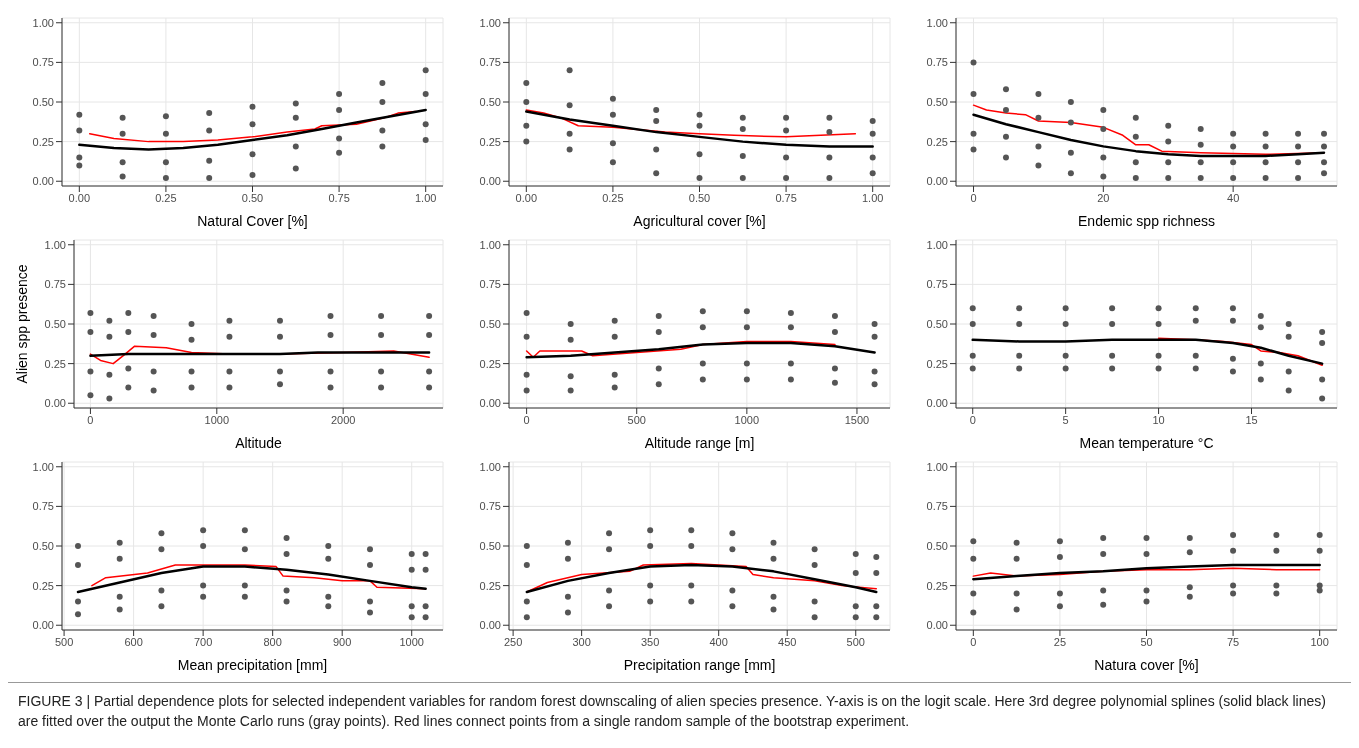 Image resolution: width=1359 pixels, height=748 pixels. Describe the element at coordinates (21, 324) in the screenshot. I see `y-axis-title: Alien spp presence` at that location.